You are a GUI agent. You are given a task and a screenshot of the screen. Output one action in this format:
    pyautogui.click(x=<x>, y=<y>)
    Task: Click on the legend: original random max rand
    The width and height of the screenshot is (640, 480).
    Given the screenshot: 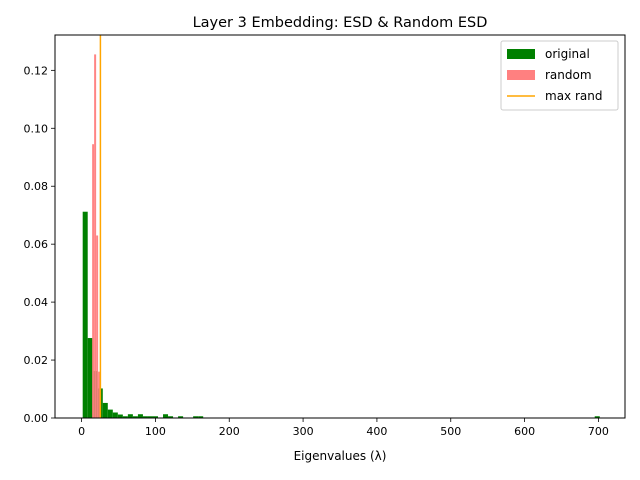 What is the action you would take?
    pyautogui.click(x=559, y=75)
    